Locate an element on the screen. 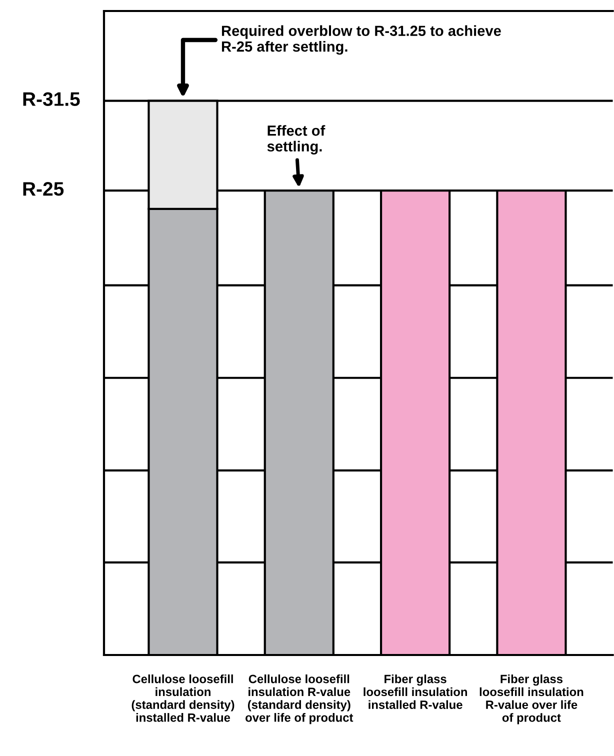 The image size is (614, 756). x-tick-label: Cellulose loosefill insulation R-value (standard density) over life of product is located at coordinates (300, 699).